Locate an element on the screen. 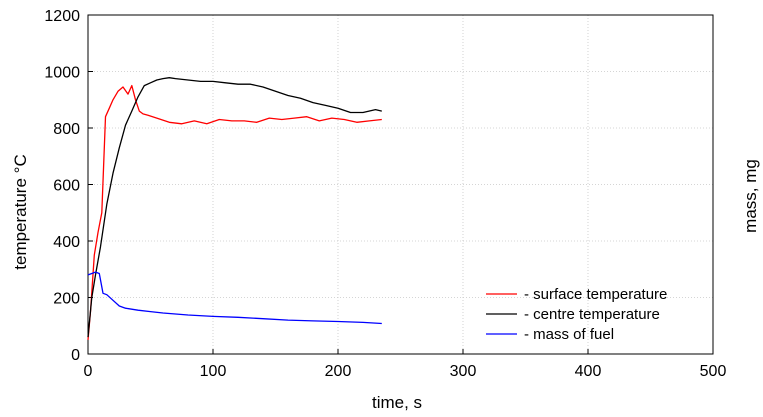 This screenshot has height=417, width=763. x-tick-label: 300 is located at coordinates (463, 371).